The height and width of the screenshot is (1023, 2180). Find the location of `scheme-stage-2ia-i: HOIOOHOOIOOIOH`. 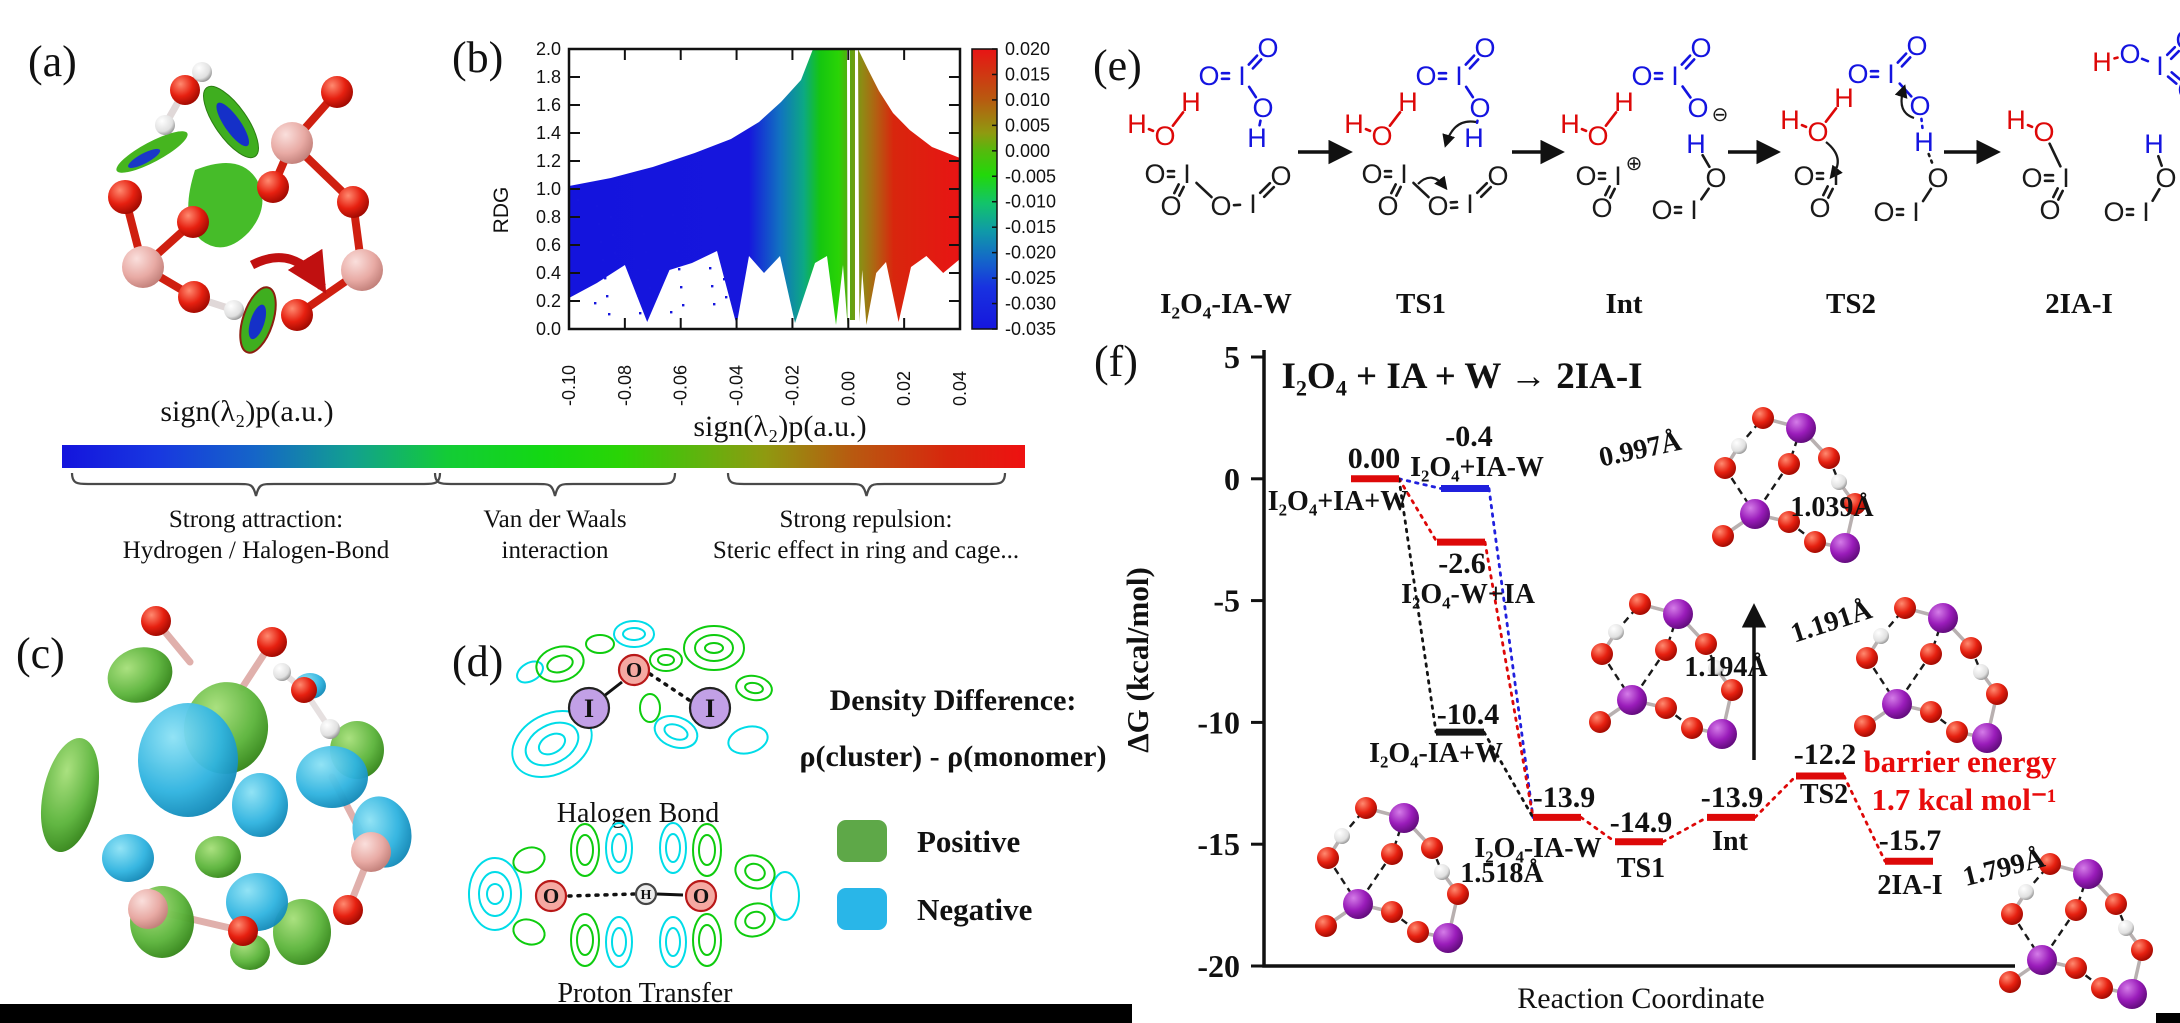

scheme-stage-2ia-i: HOIOOHOOIOOIOH is located at coordinates (2093, 126).